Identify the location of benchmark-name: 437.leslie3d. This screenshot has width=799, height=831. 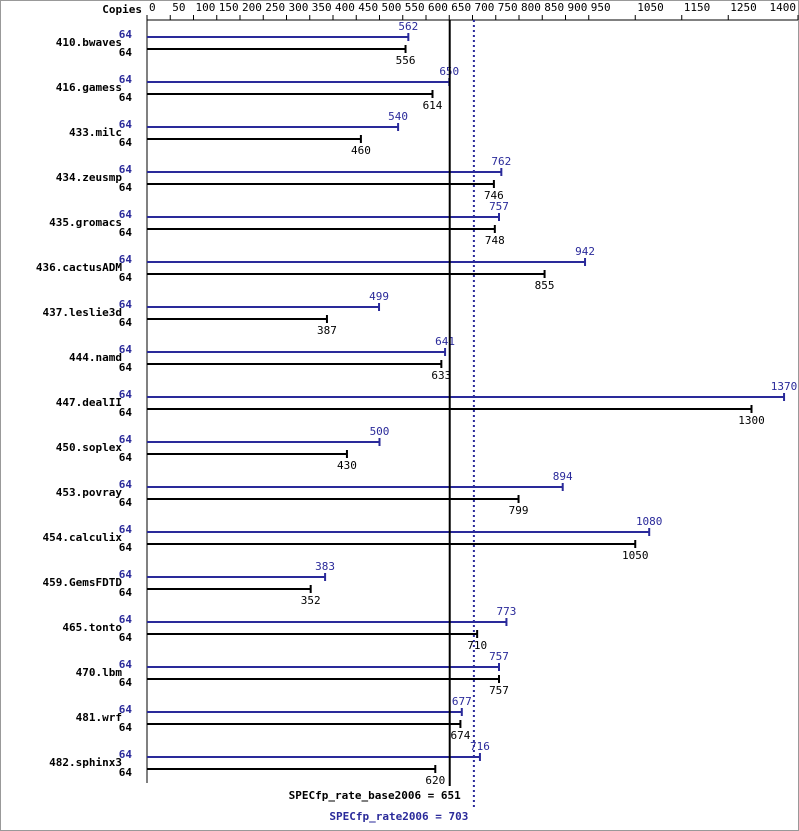
(82, 312).